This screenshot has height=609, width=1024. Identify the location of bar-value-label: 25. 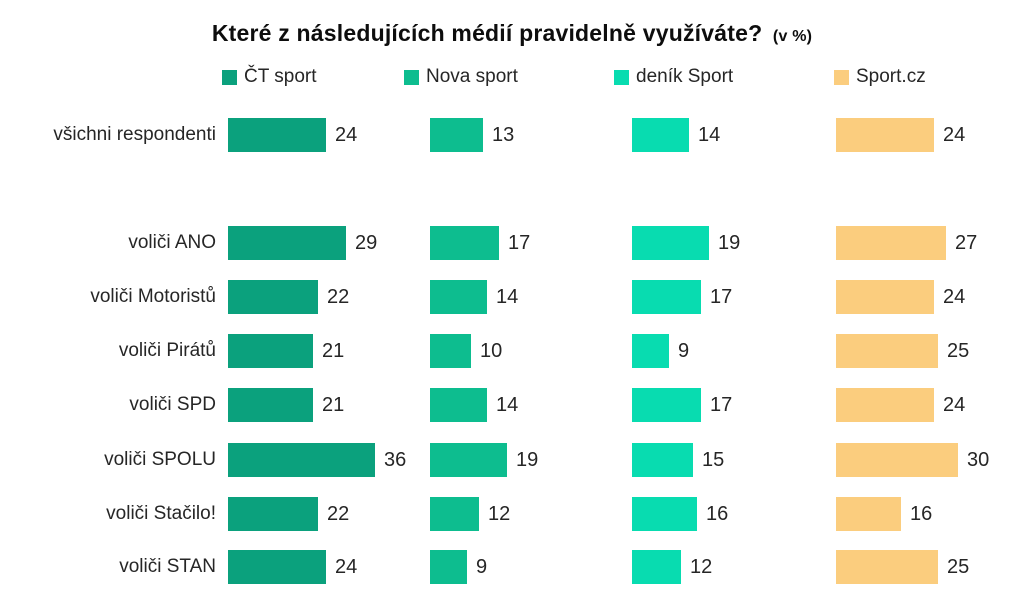
(958, 350).